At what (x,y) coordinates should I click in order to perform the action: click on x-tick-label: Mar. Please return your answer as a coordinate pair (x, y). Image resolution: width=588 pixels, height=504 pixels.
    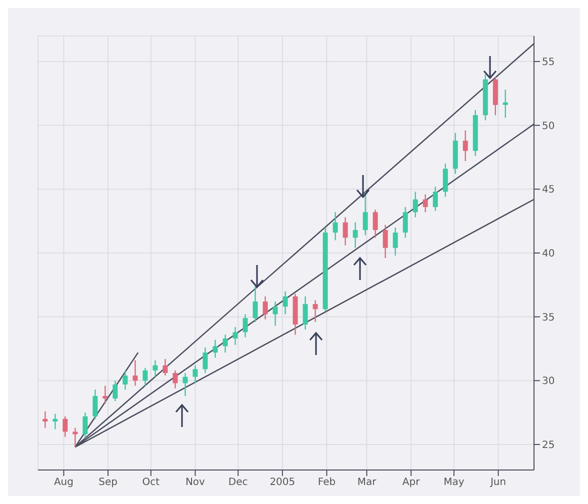
    Looking at the image, I should click on (367, 482).